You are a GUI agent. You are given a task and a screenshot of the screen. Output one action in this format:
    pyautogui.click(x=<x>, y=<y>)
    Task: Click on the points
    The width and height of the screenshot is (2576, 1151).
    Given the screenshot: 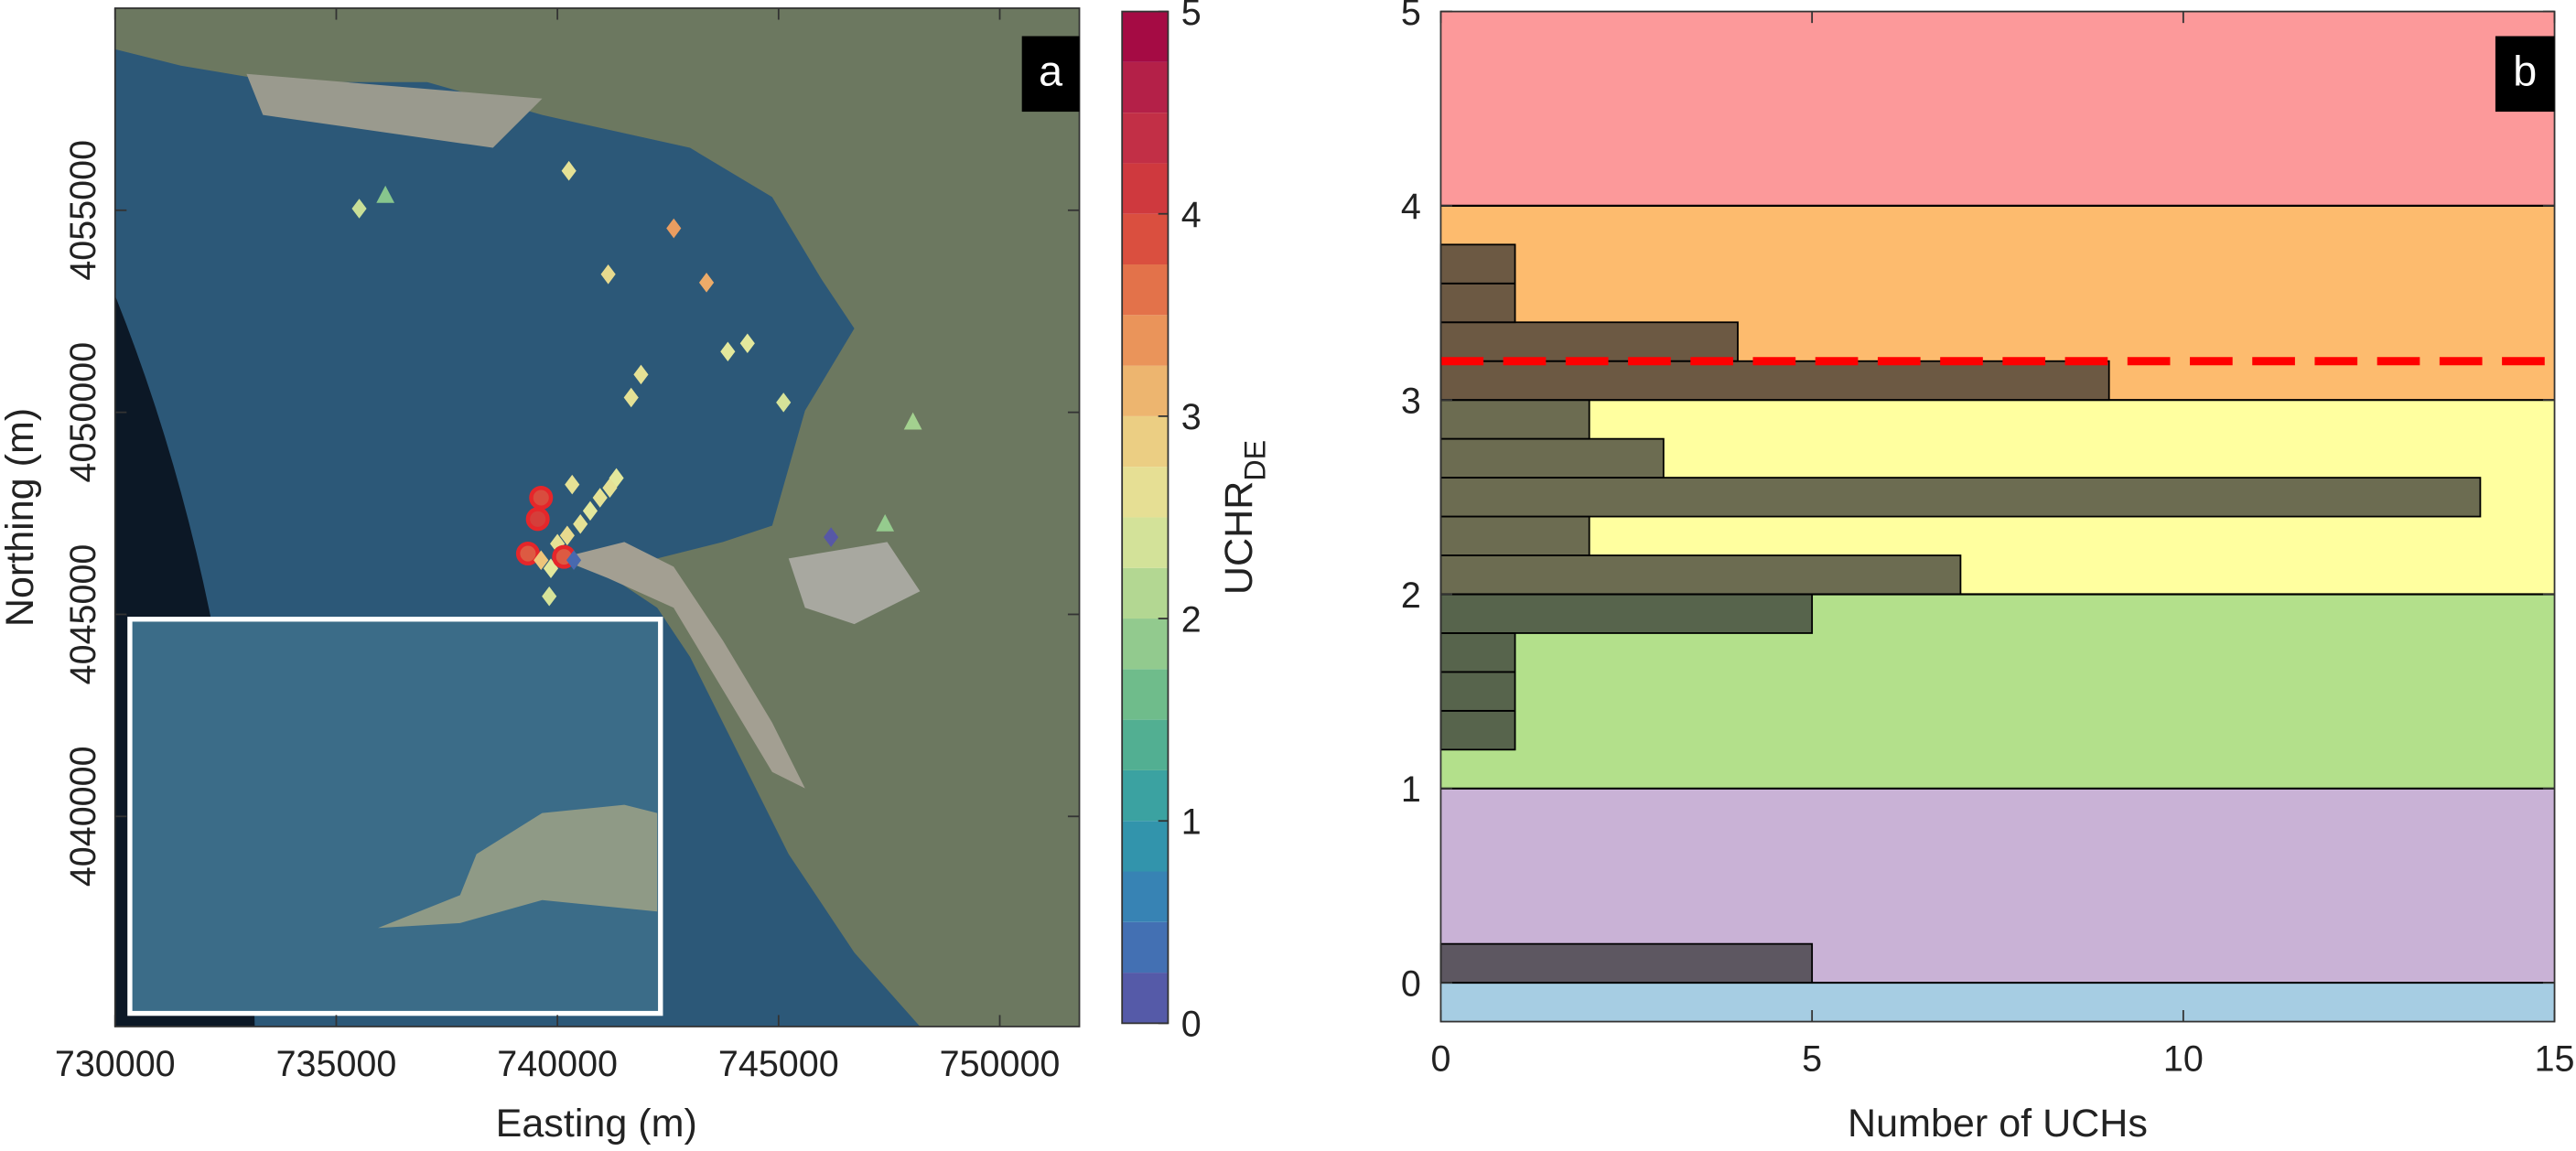 What is the action you would take?
    pyautogui.click(x=636, y=383)
    